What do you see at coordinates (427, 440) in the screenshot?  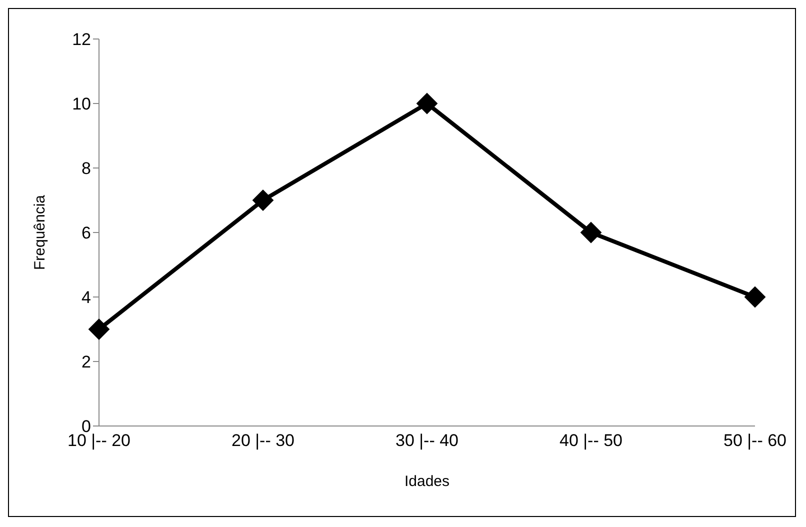 I see `x-tick-label: 30 |-- 40` at bounding box center [427, 440].